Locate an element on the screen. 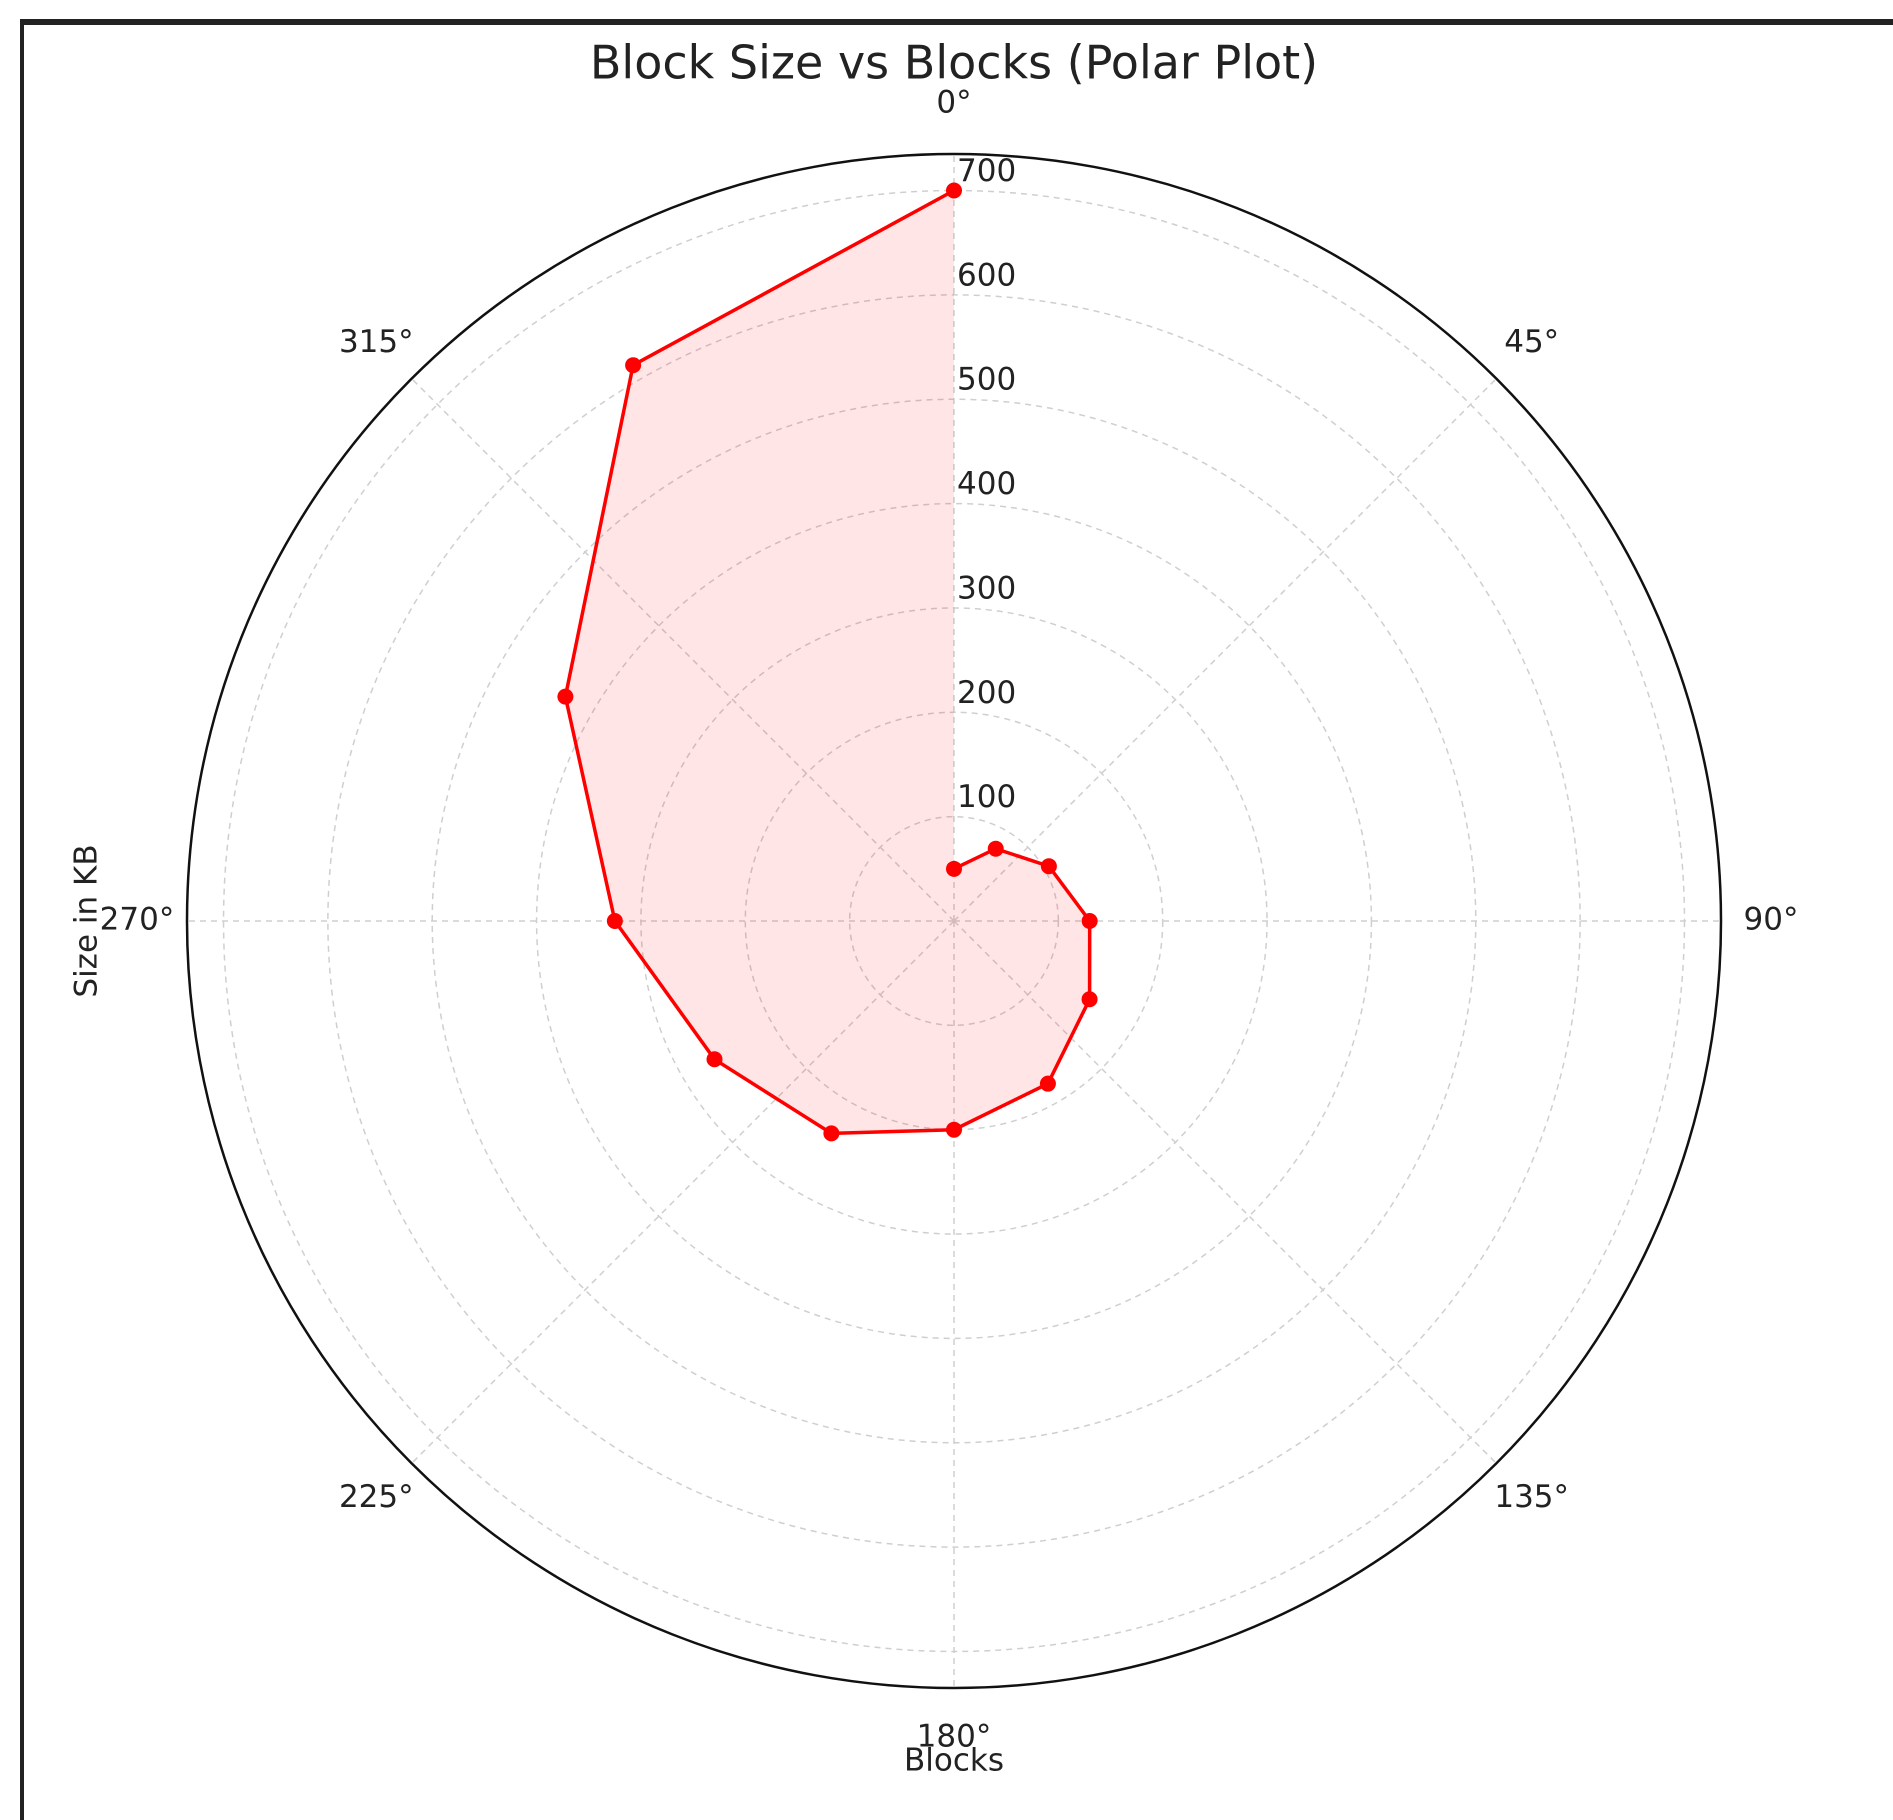 The image size is (1893, 1820). theta-tick-label: 90° is located at coordinates (1771, 920).